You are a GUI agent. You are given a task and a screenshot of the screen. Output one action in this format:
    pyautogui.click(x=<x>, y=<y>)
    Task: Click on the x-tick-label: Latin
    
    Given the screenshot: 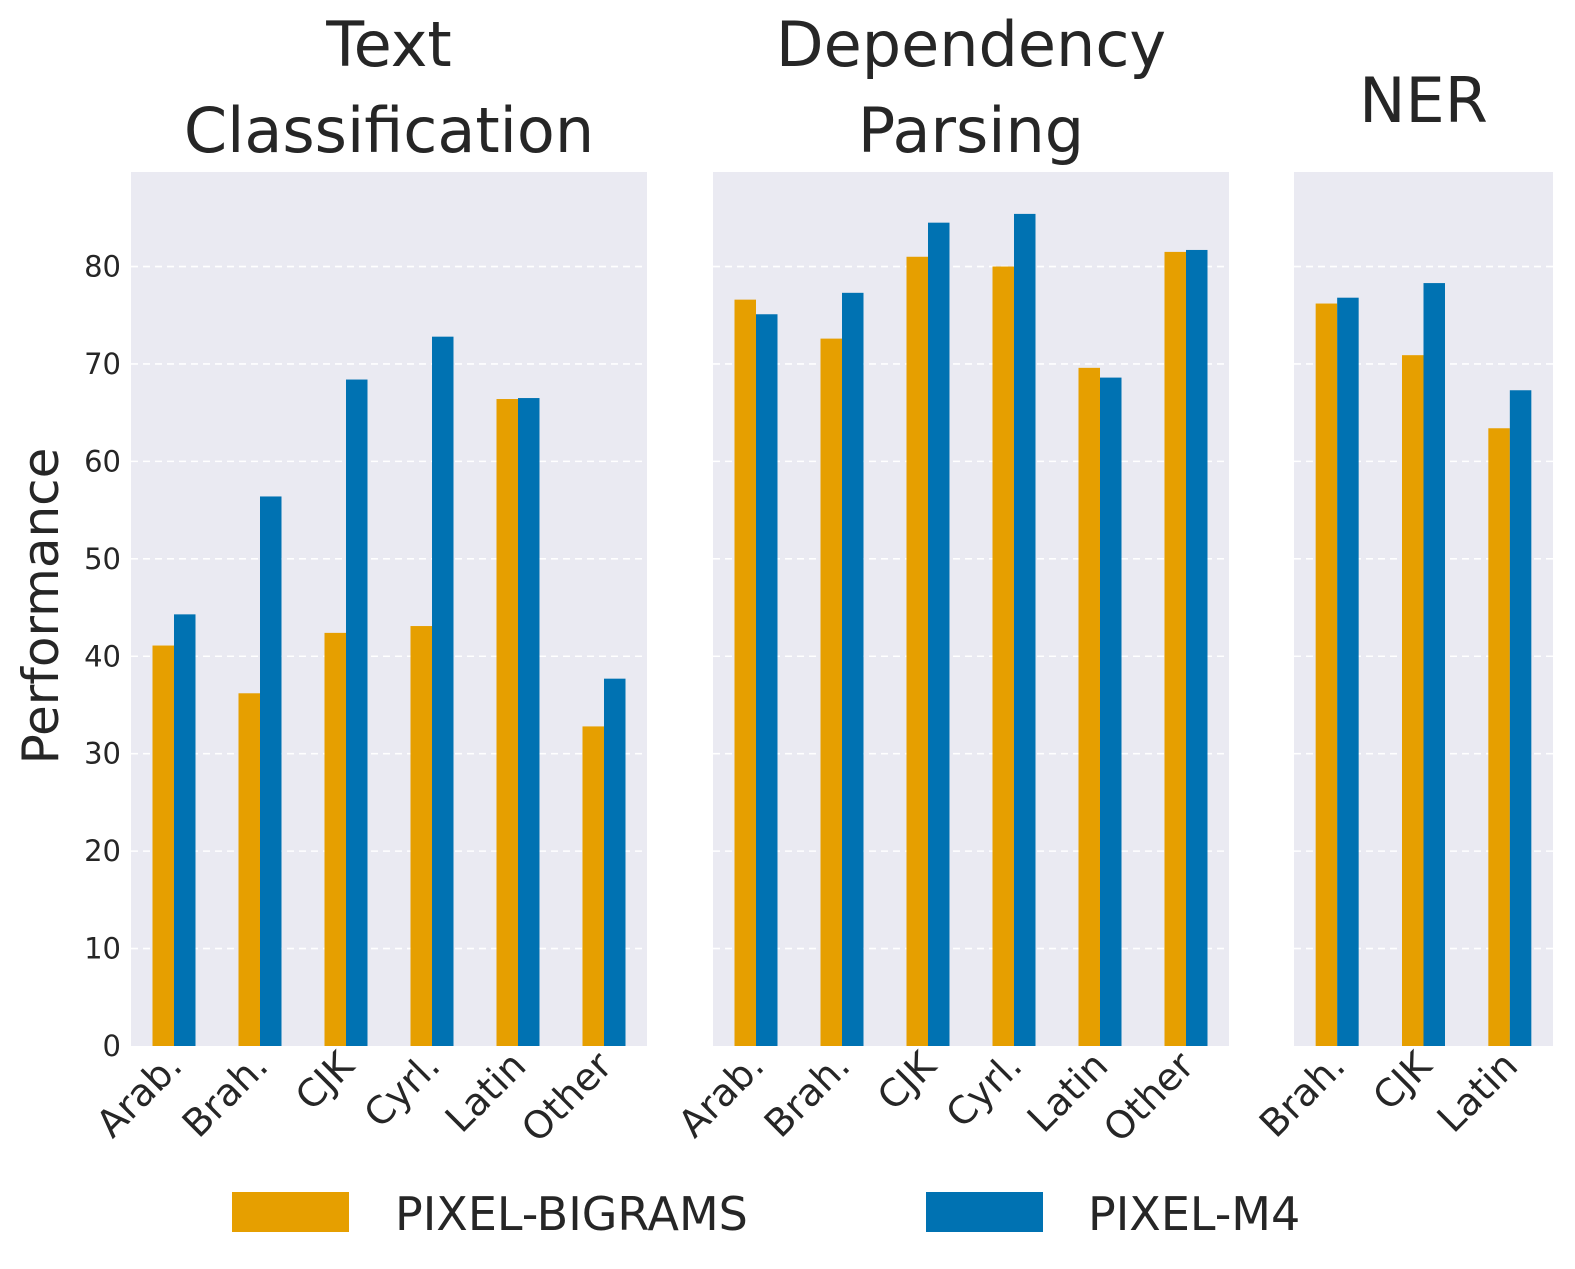 What is the action you would take?
    pyautogui.click(x=1478, y=1092)
    